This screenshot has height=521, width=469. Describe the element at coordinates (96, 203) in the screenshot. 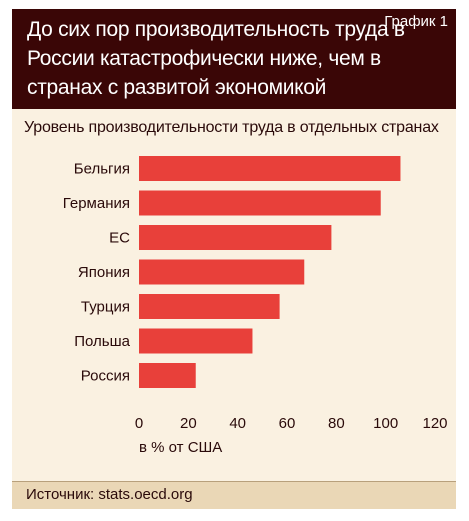

I see `category-label: Германия` at that location.